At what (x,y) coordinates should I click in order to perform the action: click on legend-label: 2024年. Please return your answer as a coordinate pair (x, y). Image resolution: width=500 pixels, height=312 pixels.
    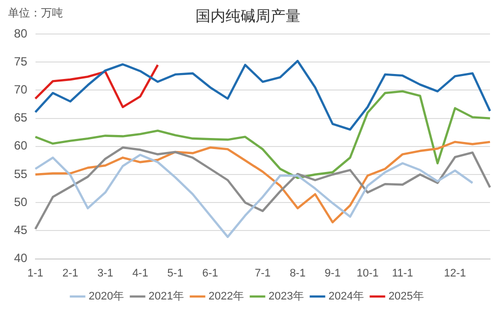
    Looking at the image, I should click on (346, 296).